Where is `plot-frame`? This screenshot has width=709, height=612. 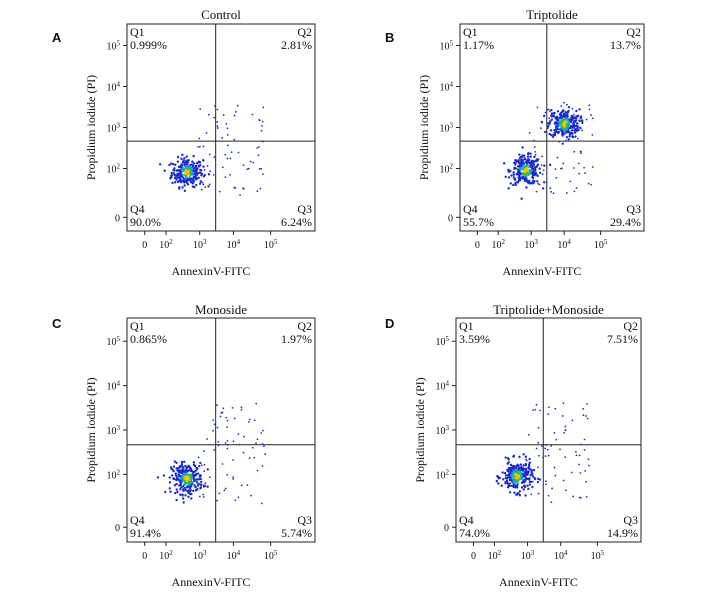 plot-frame is located at coordinates (221, 127).